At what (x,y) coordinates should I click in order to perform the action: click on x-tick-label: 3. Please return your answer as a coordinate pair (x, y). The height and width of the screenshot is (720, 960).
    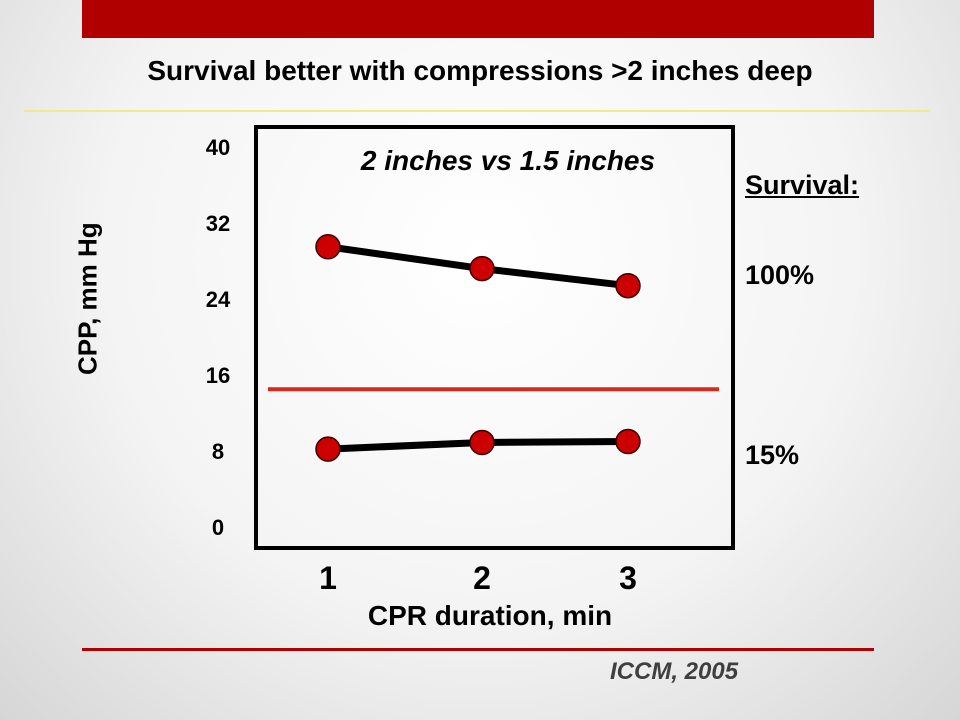
    Looking at the image, I should click on (628, 578).